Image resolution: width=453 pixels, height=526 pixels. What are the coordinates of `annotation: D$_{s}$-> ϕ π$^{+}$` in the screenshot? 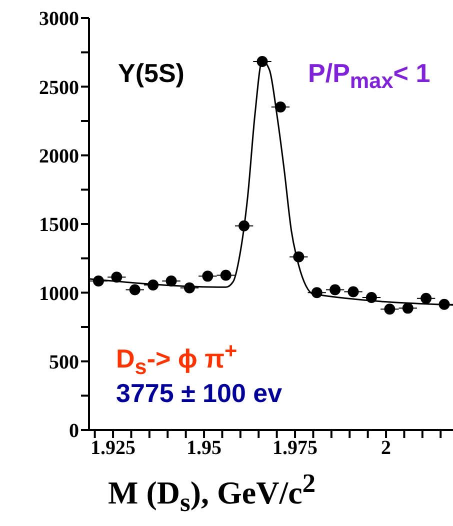 It's located at (177, 359).